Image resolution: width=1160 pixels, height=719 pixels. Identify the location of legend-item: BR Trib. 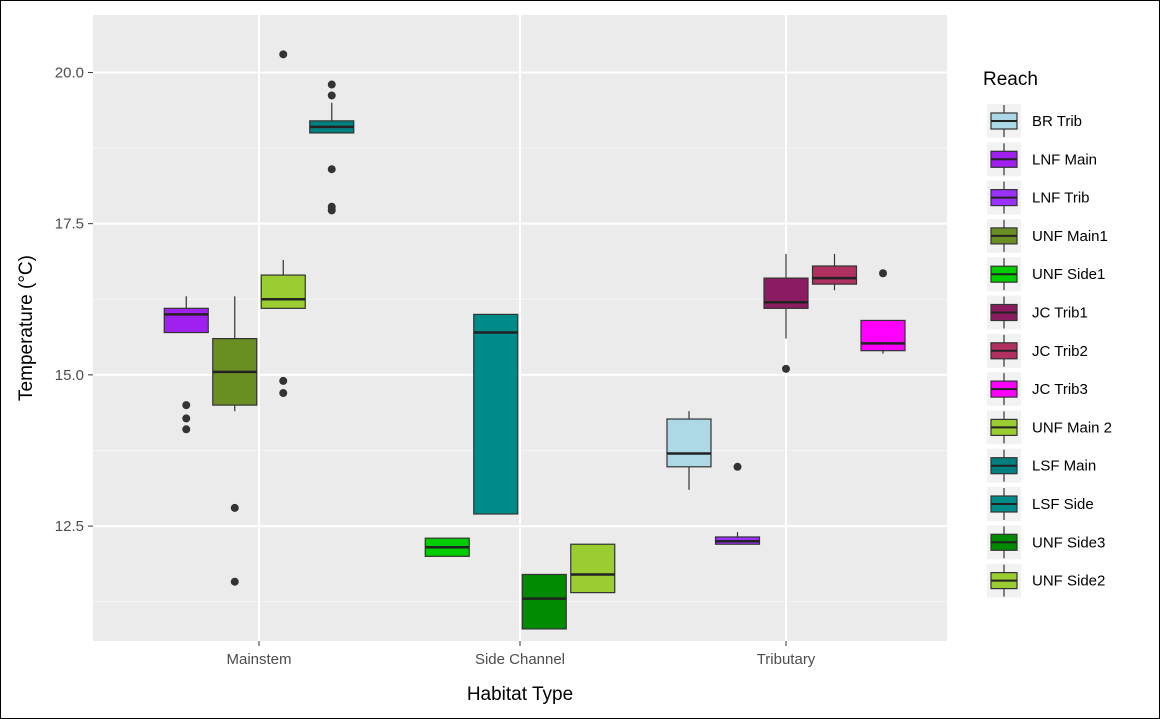
(1034, 121).